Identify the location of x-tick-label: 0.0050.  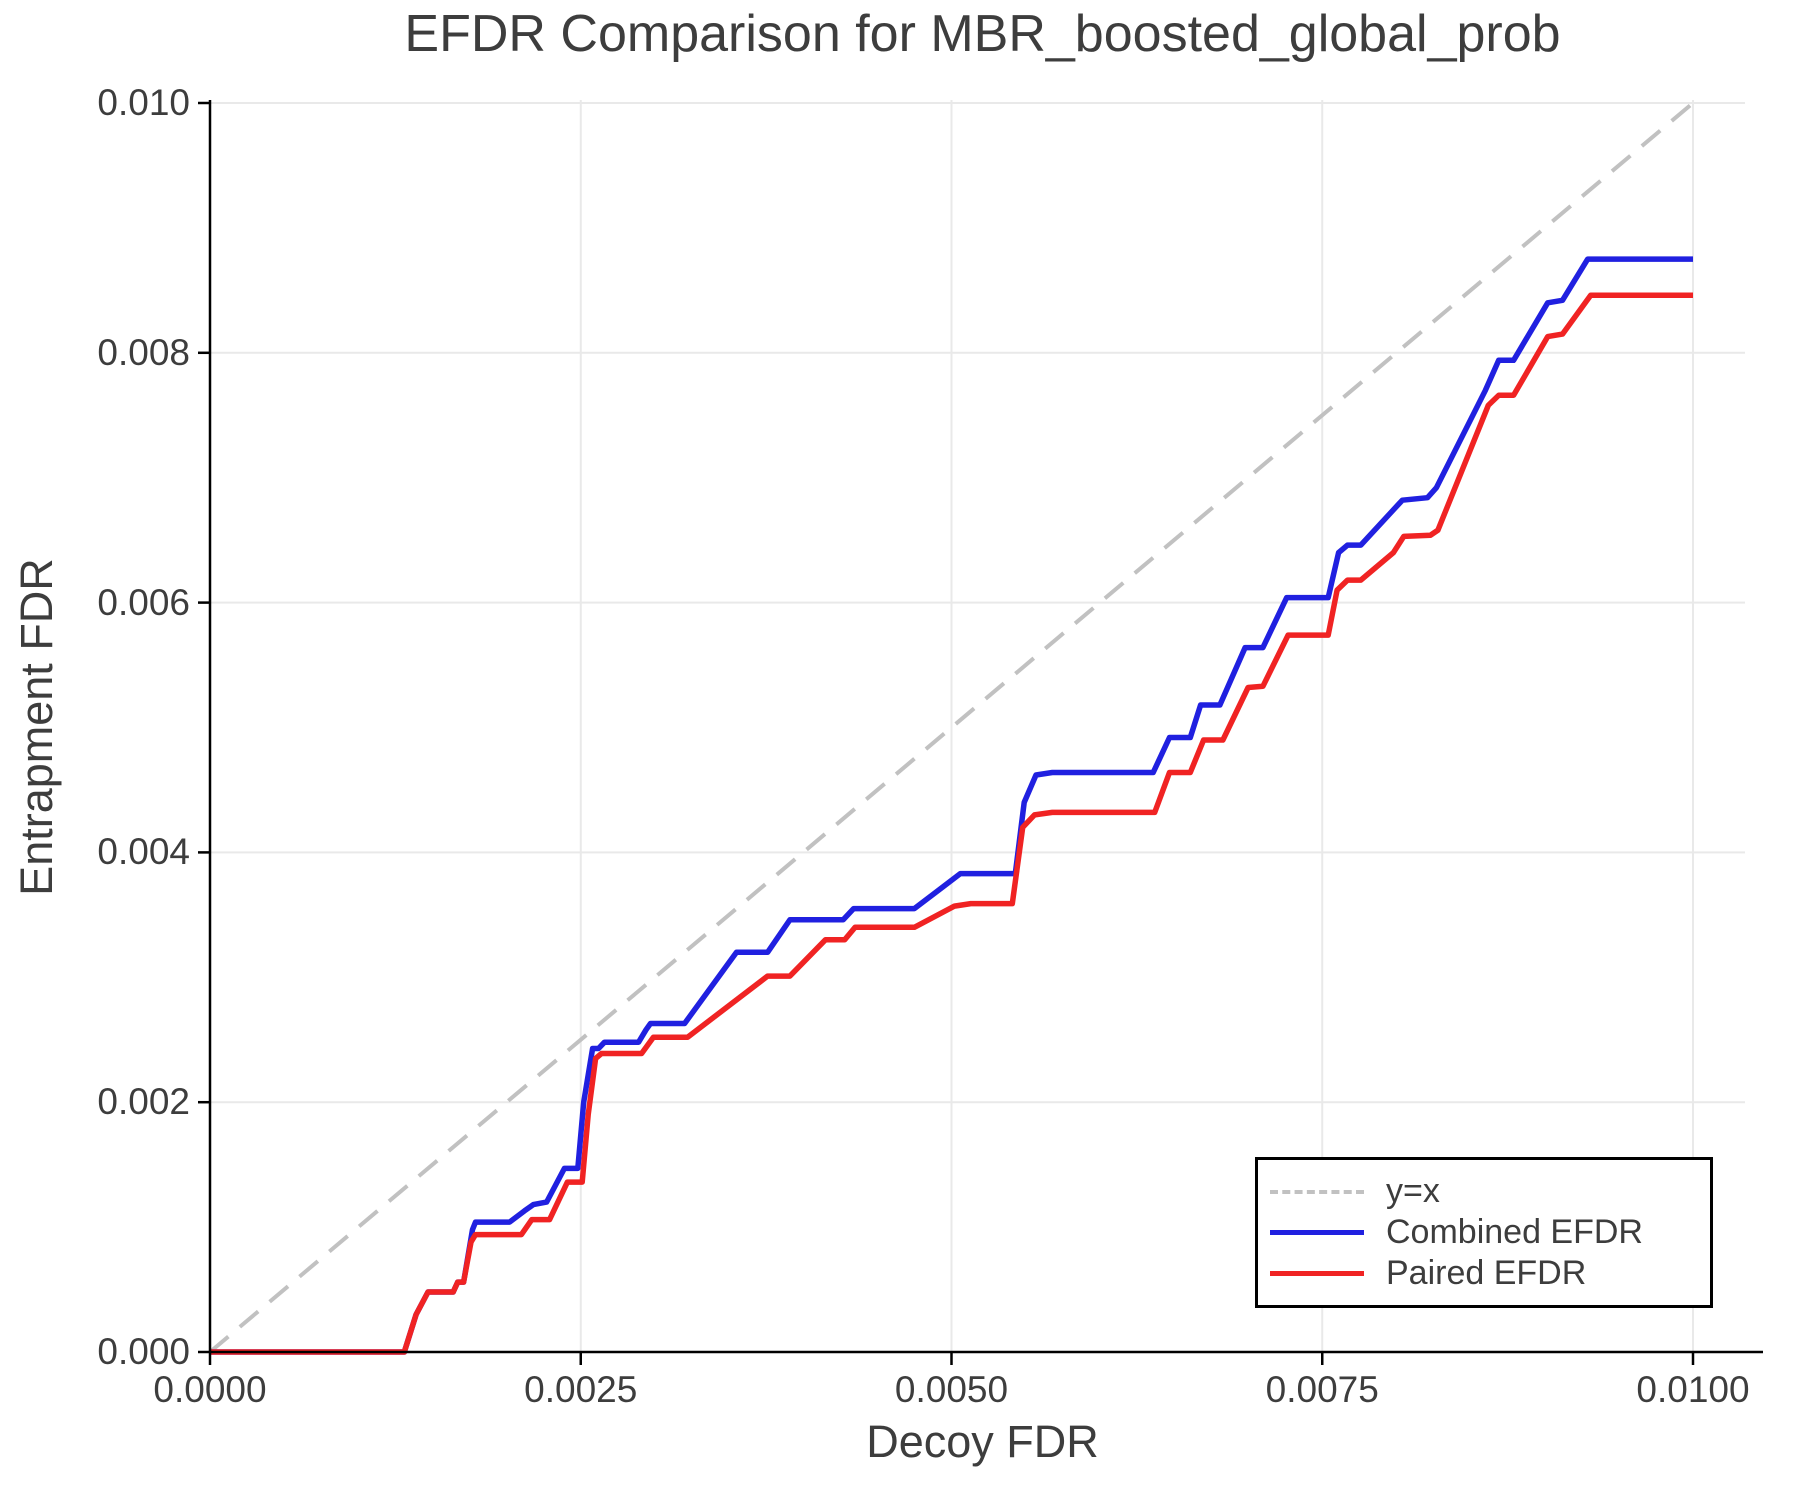
(951, 1389).